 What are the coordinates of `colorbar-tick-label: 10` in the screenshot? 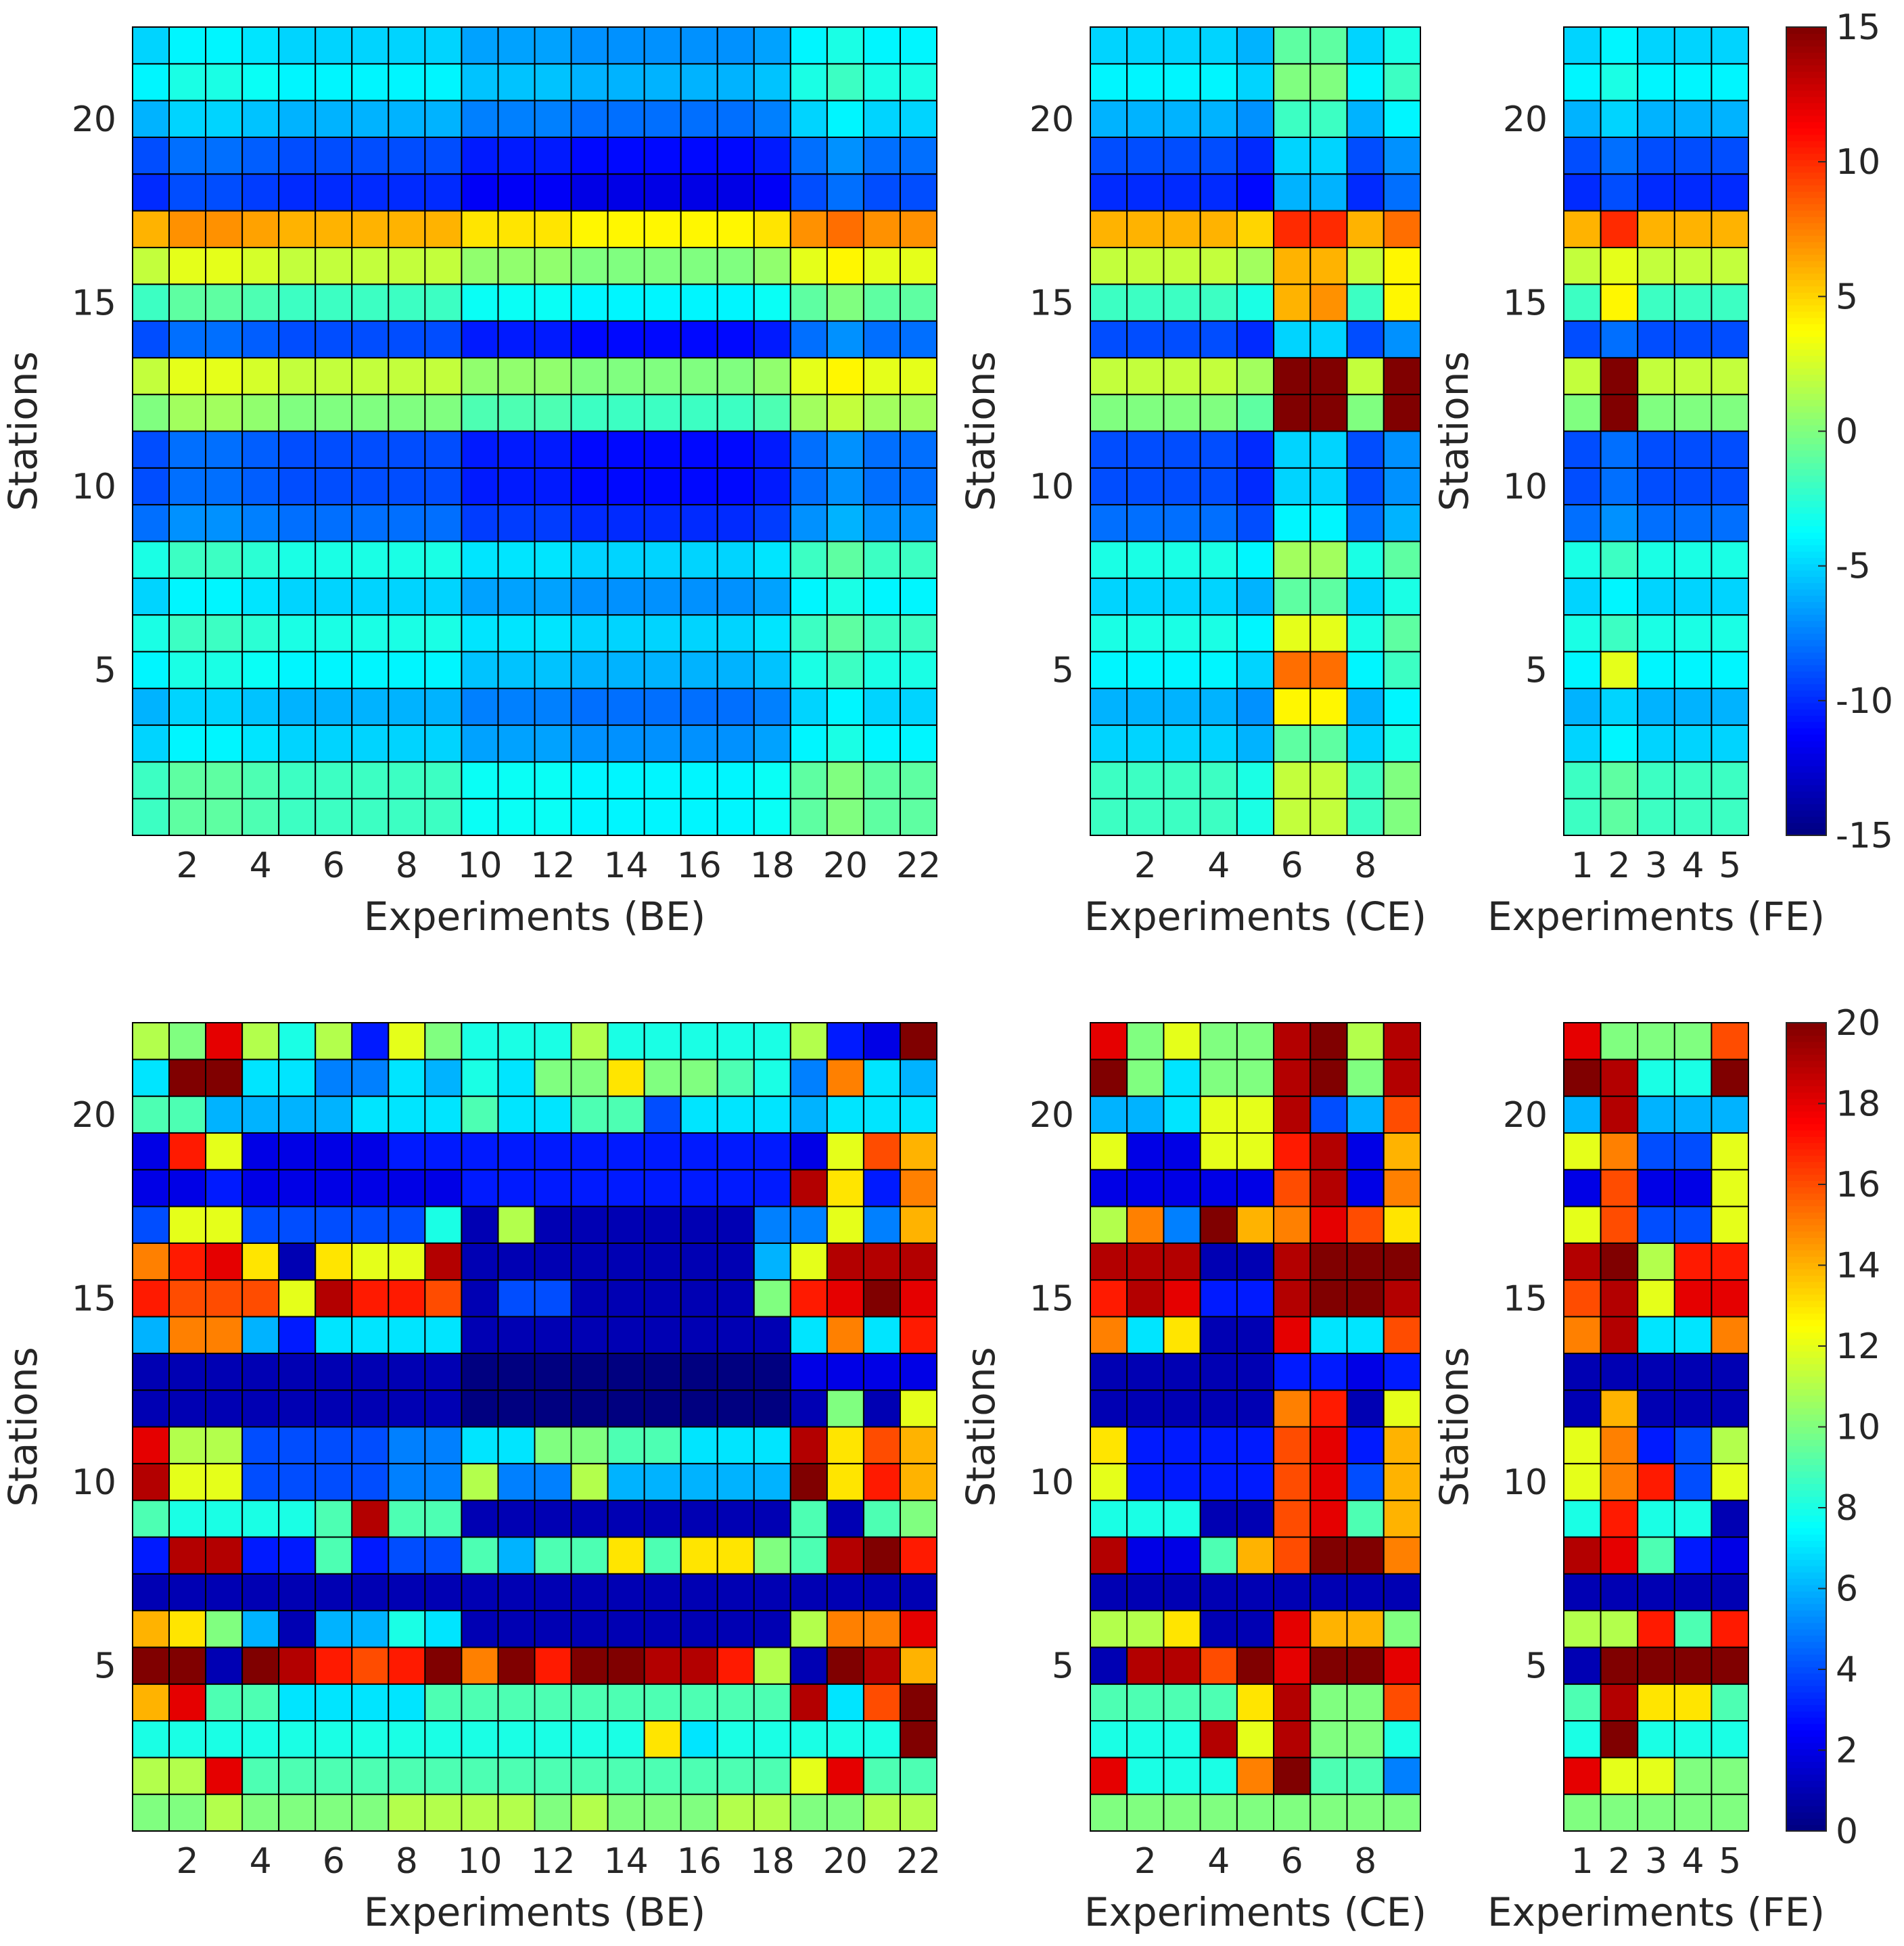 It's located at (1858, 162).